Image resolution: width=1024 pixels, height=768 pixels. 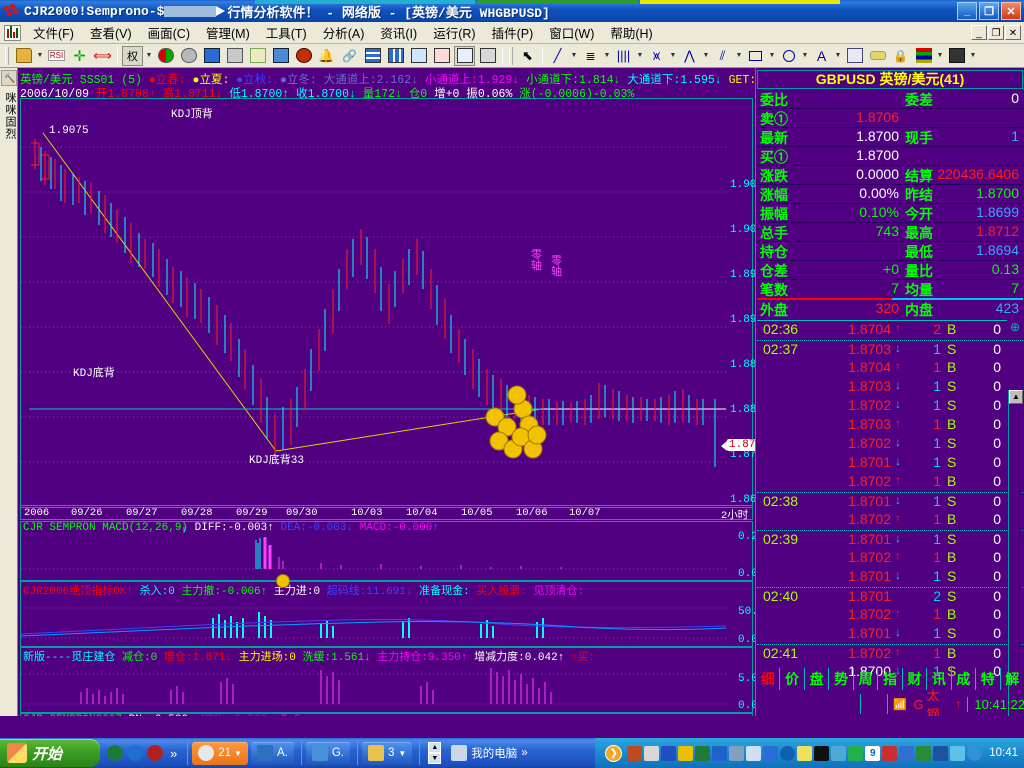 What do you see at coordinates (900, 55) in the screenshot?
I see `lock-draw-icon: 🔒` at bounding box center [900, 55].